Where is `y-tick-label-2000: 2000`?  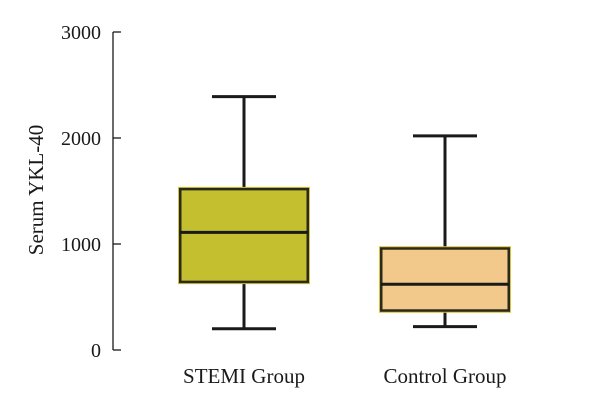
y-tick-label-2000: 2000 is located at coordinates (81, 139).